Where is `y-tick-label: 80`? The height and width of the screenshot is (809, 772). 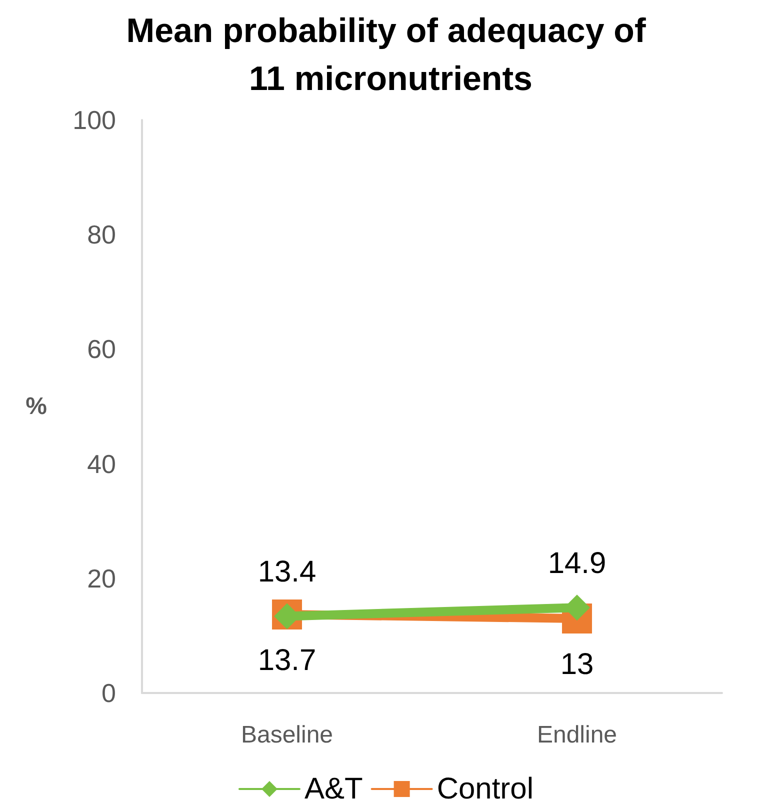
y-tick-label: 80 is located at coordinates (101, 235).